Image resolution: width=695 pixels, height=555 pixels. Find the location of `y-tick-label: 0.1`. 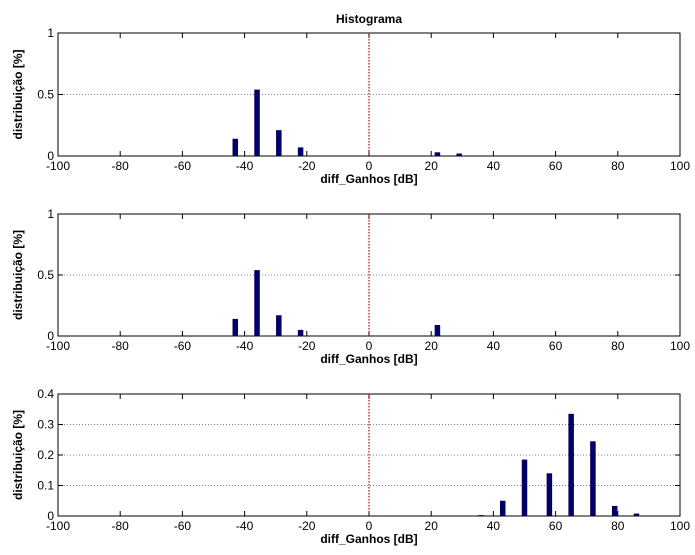

y-tick-label: 0.1 is located at coordinates (45, 486).